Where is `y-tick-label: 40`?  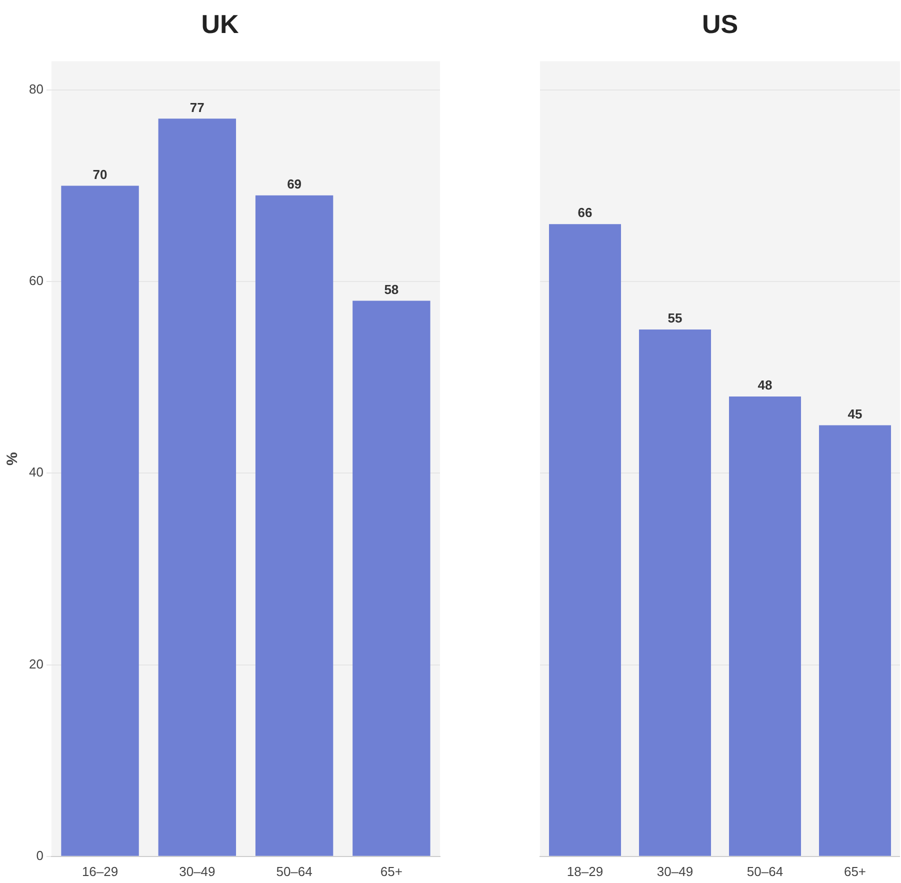
y-tick-label: 40 is located at coordinates (36, 472).